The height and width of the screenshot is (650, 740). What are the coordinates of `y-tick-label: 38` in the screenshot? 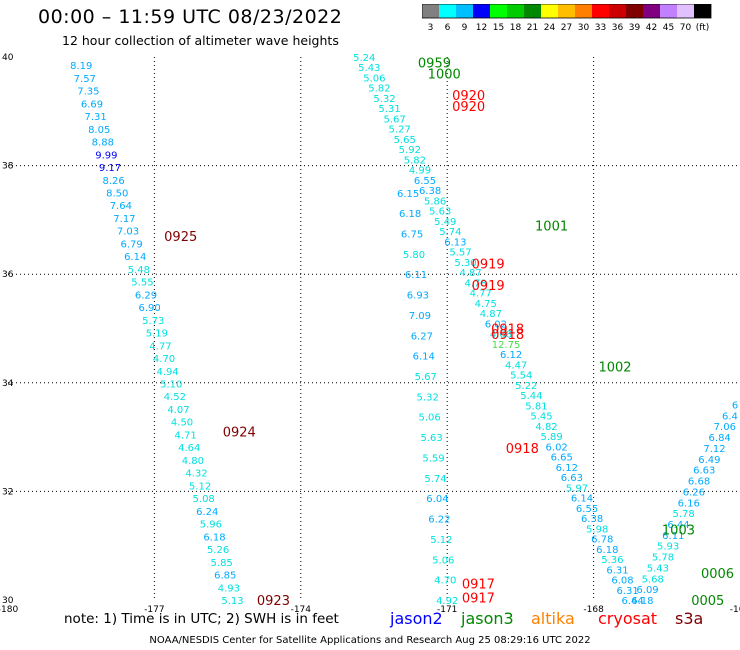 It's located at (8, 167).